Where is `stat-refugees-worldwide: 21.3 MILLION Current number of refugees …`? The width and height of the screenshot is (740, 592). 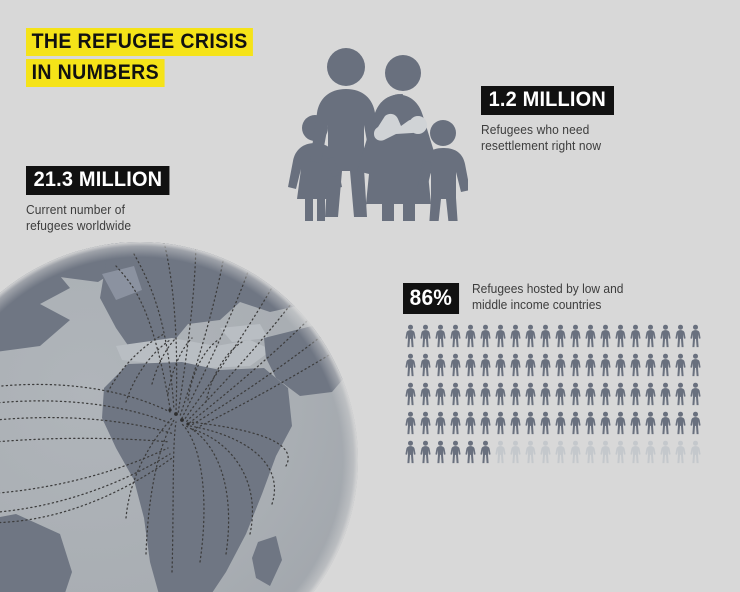 stat-refugees-worldwide: 21.3 MILLION Current number of refugees … is located at coordinates (101, 200).